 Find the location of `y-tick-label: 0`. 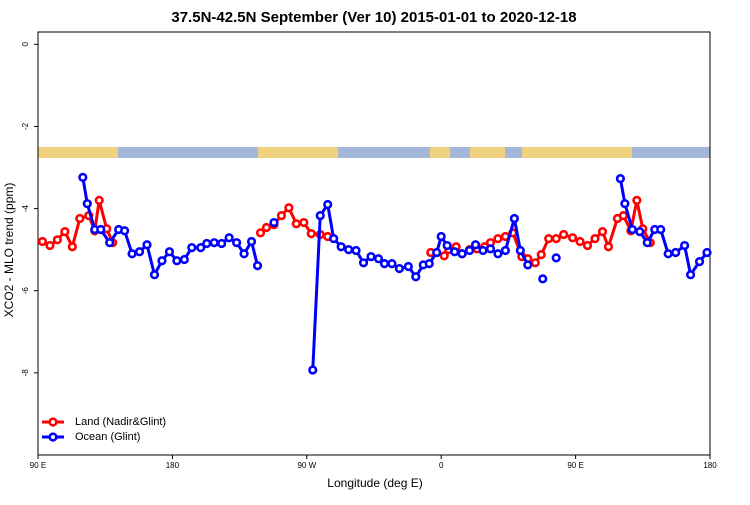

y-tick-label: 0 is located at coordinates (25, 44).